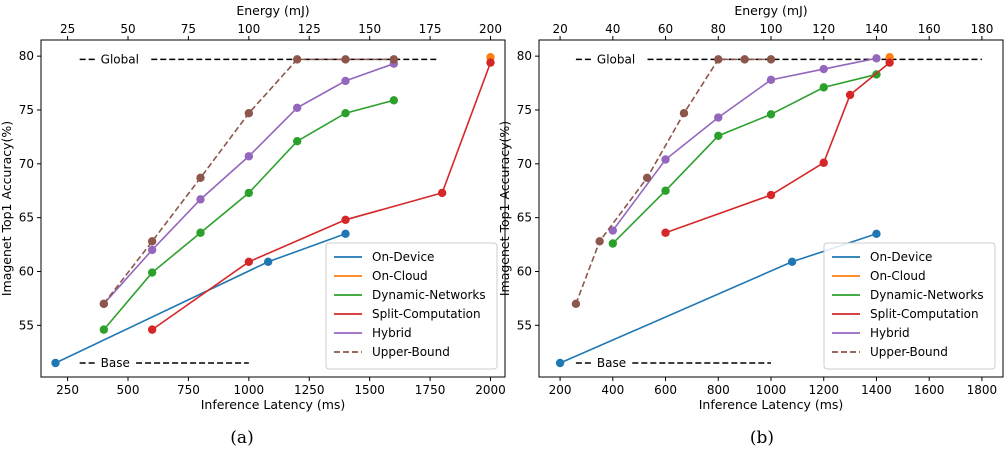 This screenshot has width=1007, height=458. I want to click on x-tick-label: 1250, so click(309, 390).